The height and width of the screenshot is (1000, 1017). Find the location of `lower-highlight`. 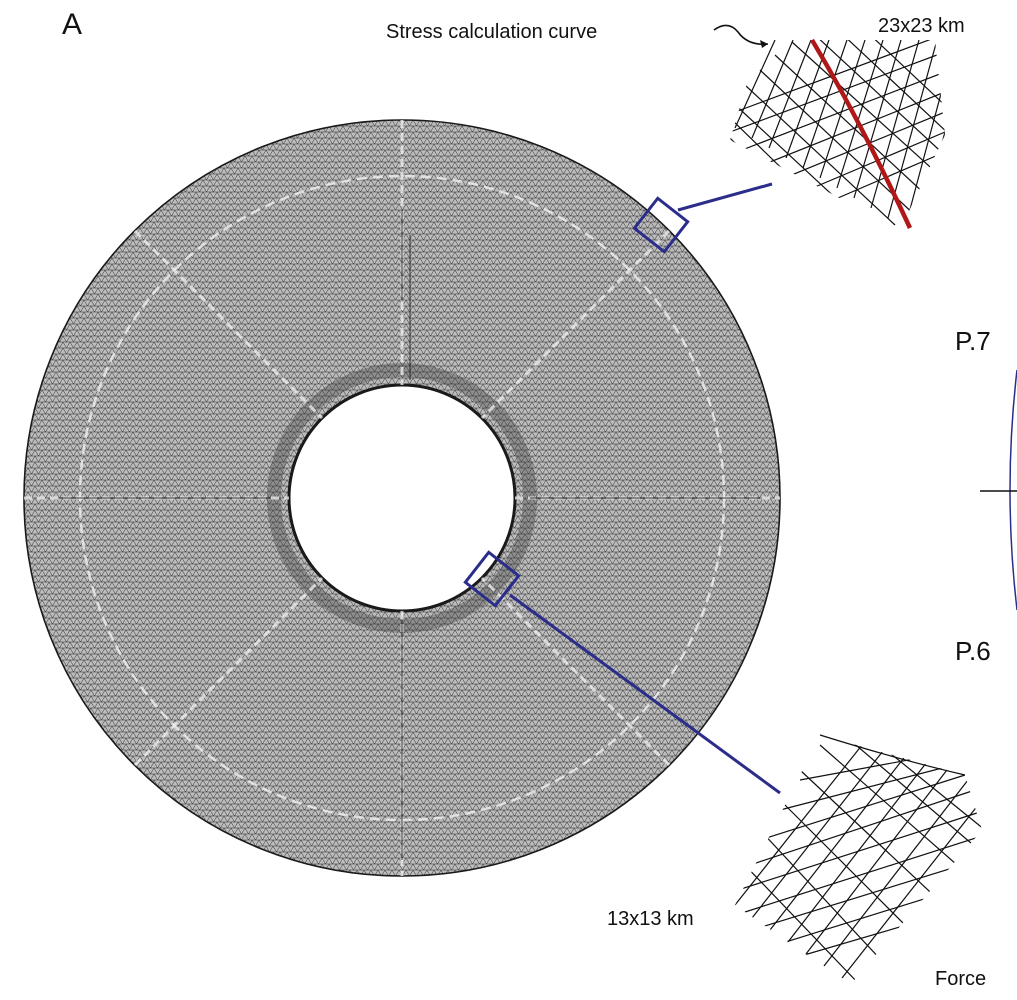

lower-highlight is located at coordinates (622, 672).